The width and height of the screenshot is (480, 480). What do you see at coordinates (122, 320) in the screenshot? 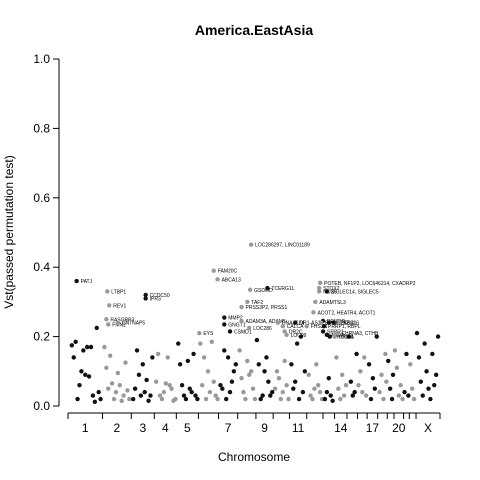
I see `point-label: RASGRP3` at bounding box center [122, 320].